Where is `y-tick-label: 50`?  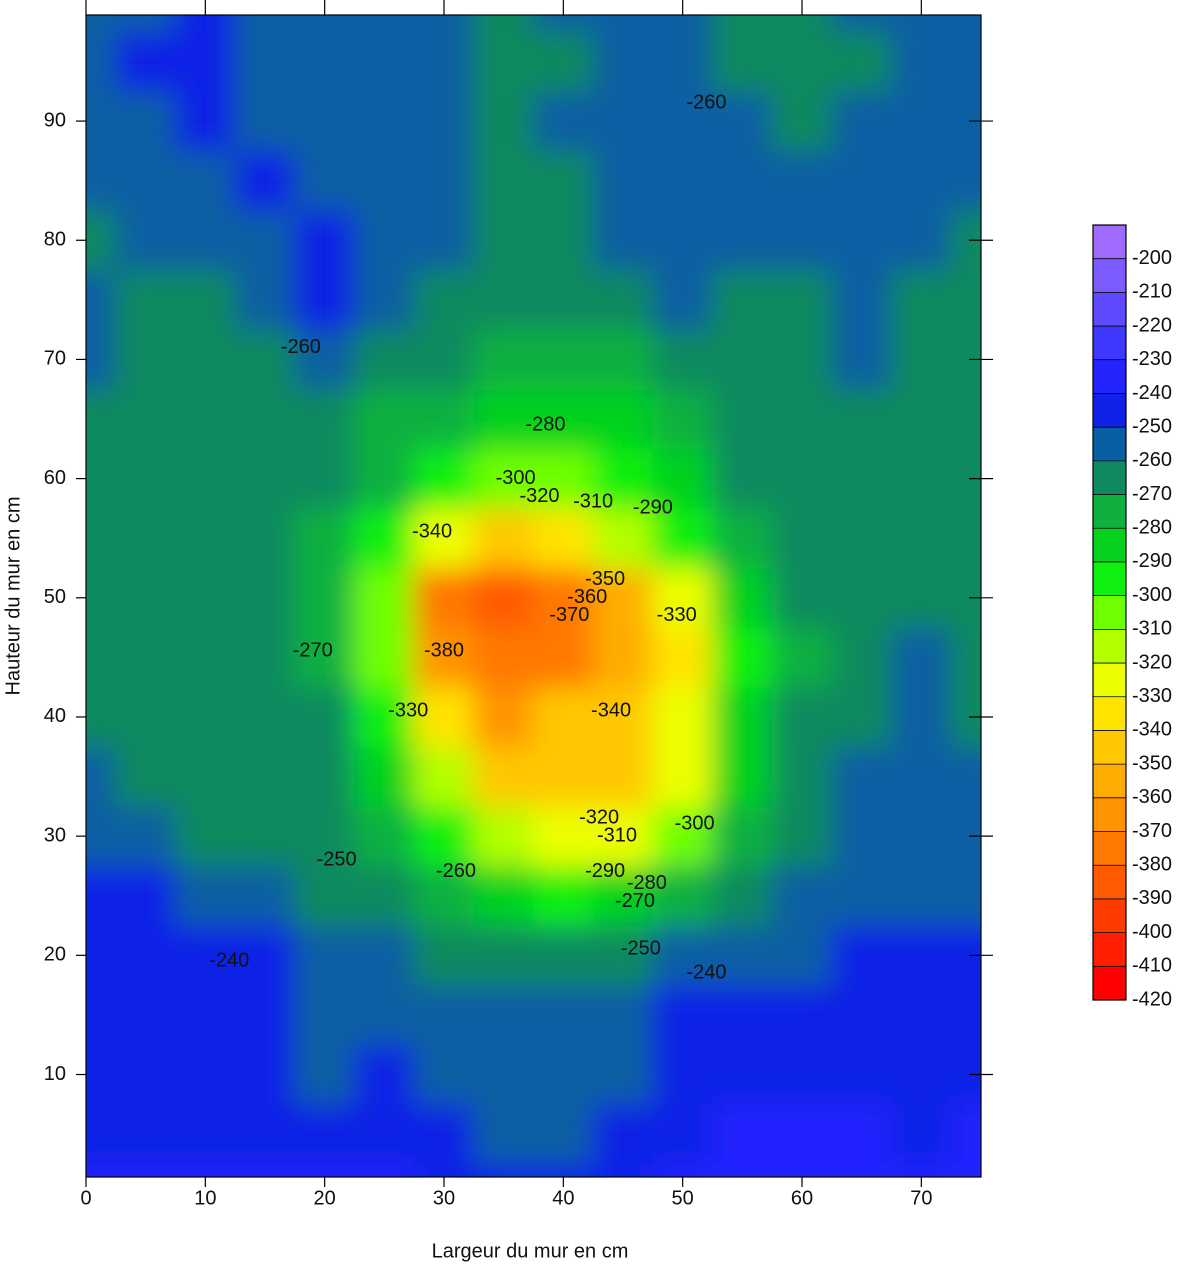 y-tick-label: 50 is located at coordinates (55, 597).